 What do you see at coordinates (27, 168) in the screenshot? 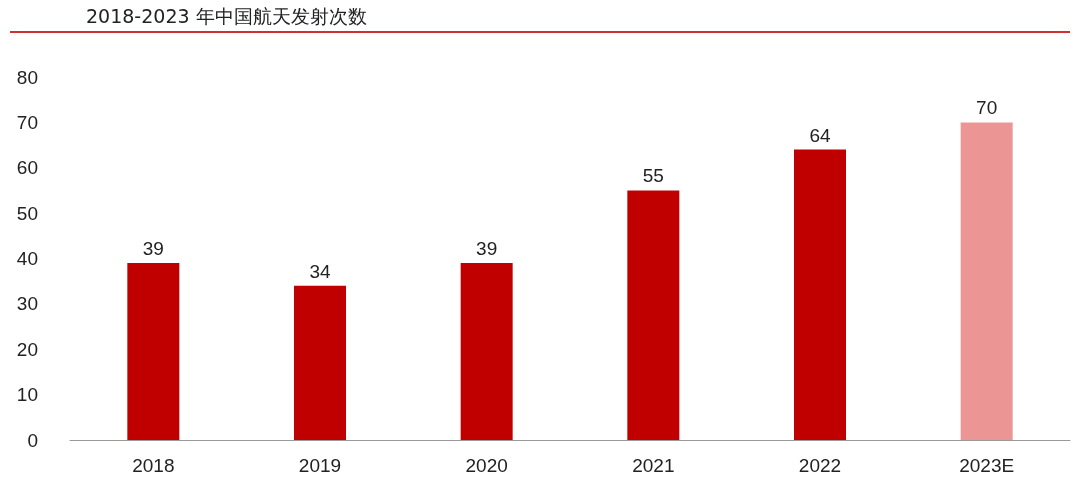
I see `y-tick-label: 60` at bounding box center [27, 168].